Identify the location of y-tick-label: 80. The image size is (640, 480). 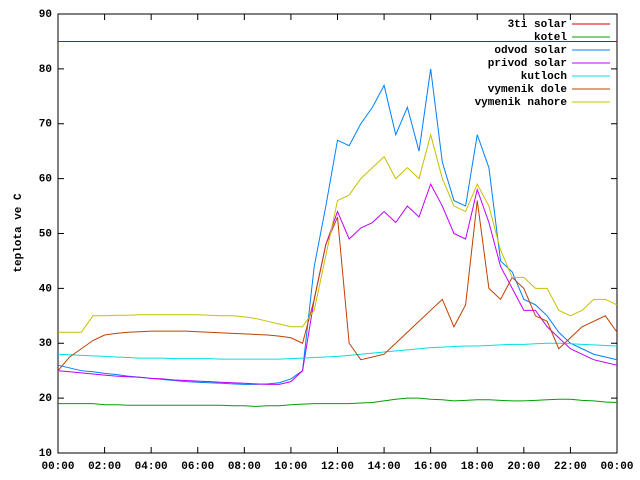
(45, 70).